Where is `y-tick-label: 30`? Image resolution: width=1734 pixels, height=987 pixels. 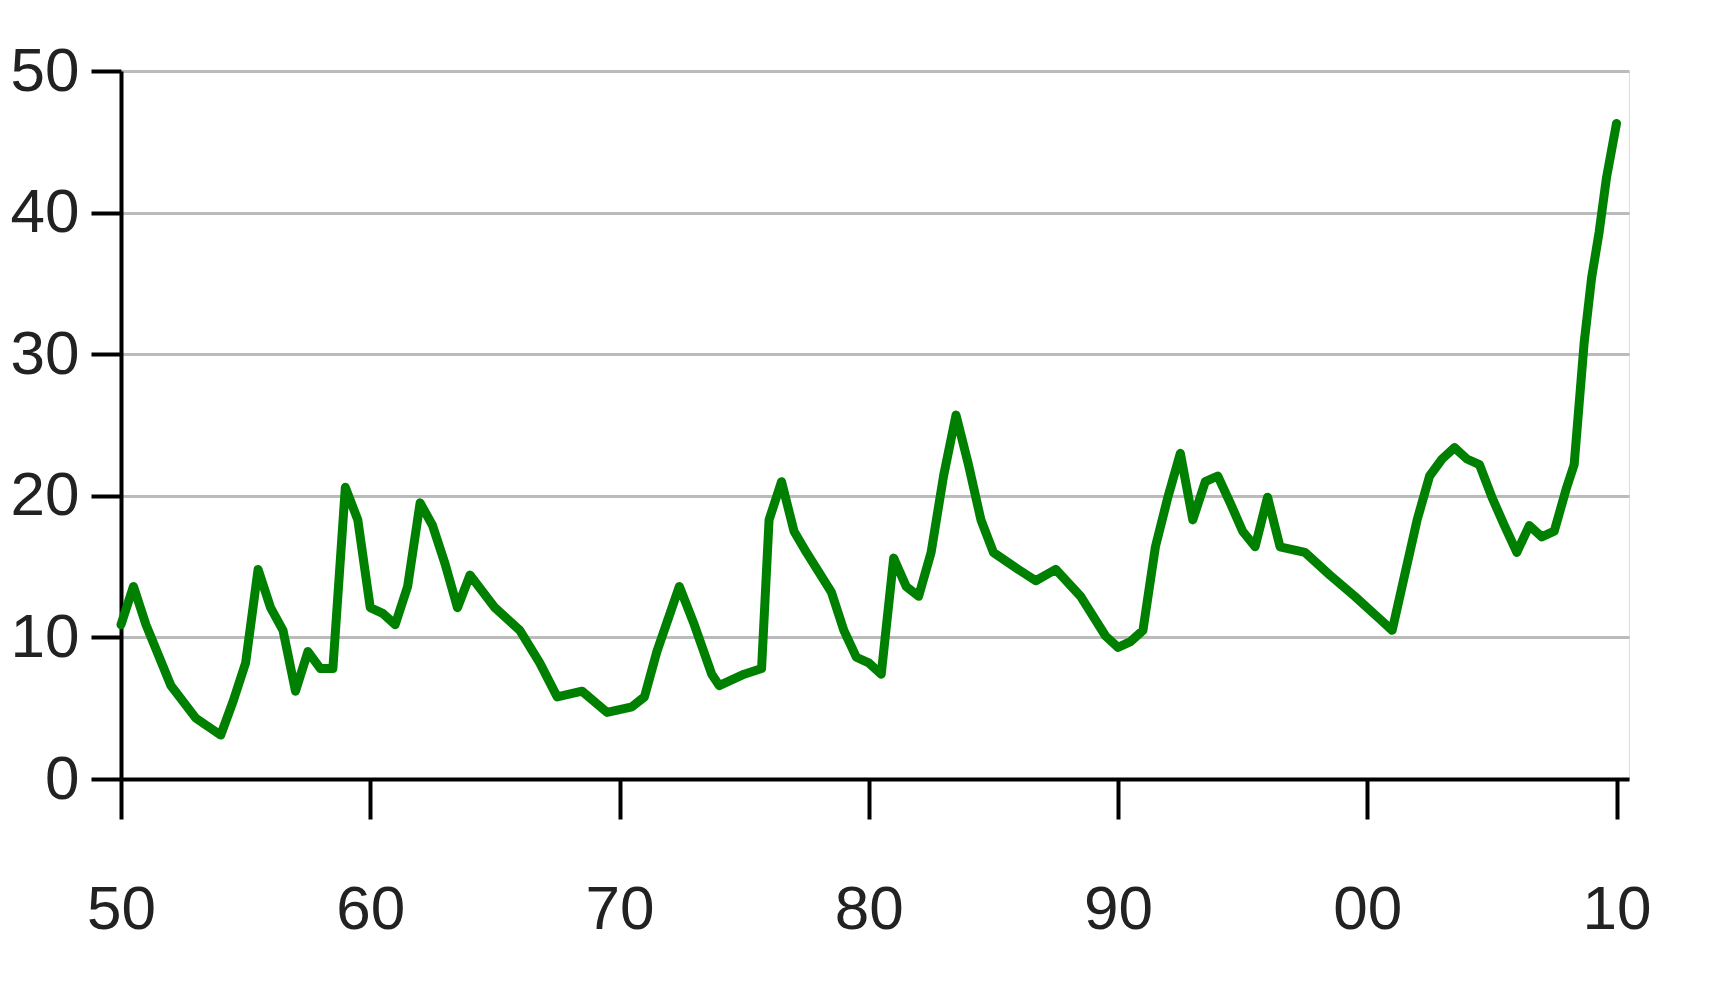 y-tick-label: 30 is located at coordinates (45, 352).